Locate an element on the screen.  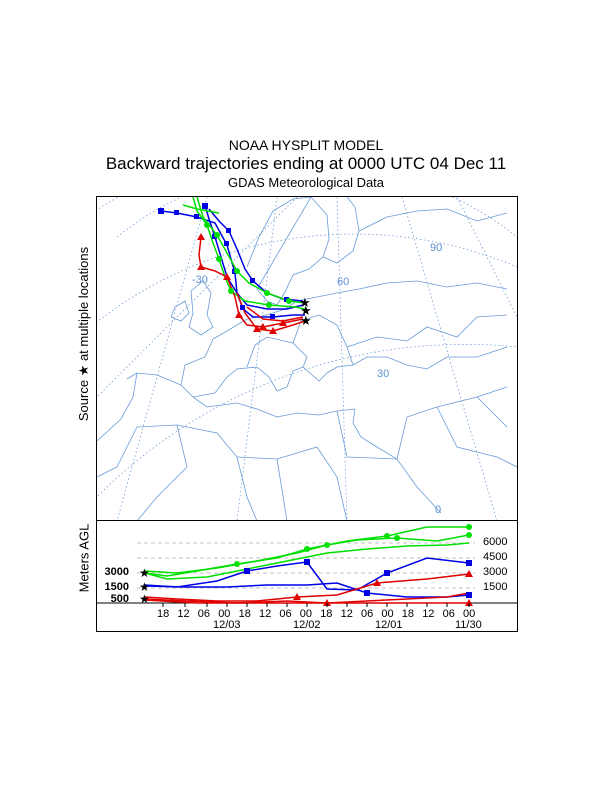
right-height-6000: 6000 is located at coordinates (495, 542).